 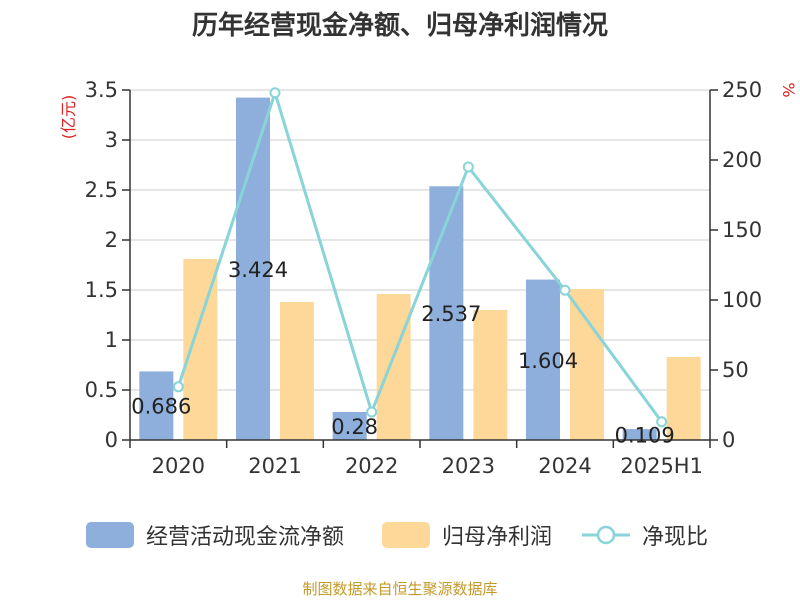 What do you see at coordinates (565, 290) in the screenshot?
I see `ratio-point-2024` at bounding box center [565, 290].